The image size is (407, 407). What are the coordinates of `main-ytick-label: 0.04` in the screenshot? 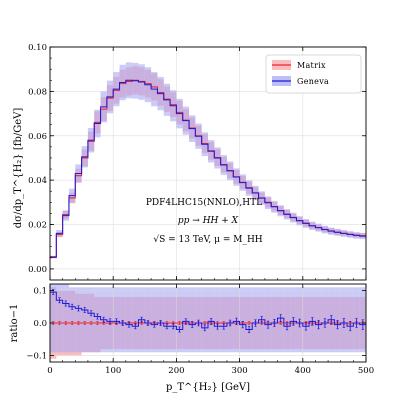 It's located at (37, 181).